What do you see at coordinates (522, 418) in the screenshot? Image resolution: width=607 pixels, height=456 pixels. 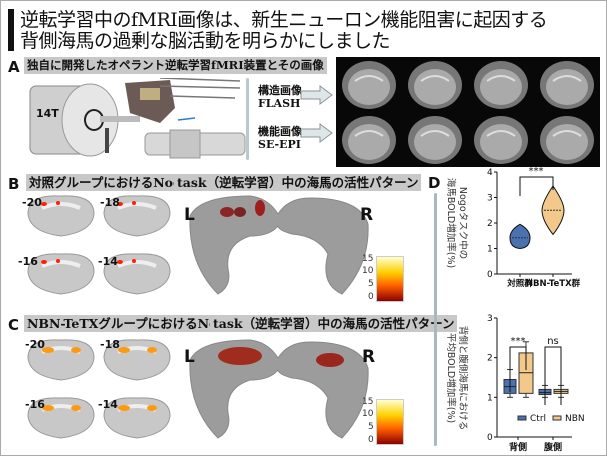 I see `legend-swatch-ctrl` at bounding box center [522, 418].